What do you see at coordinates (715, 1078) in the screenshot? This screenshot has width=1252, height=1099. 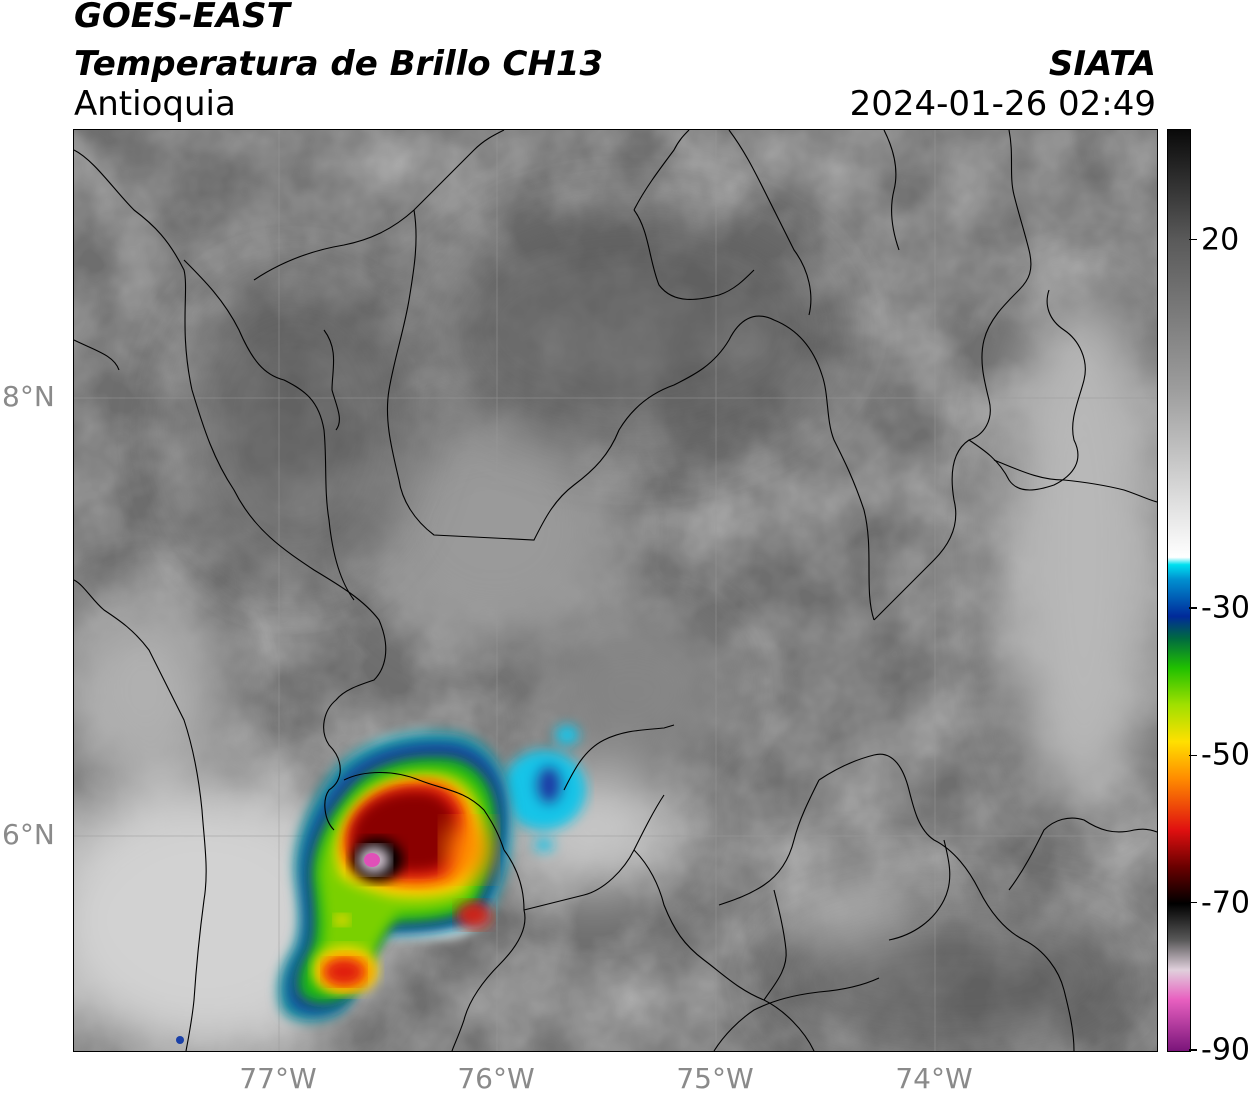 I see `lon-label-75w: 75°W` at bounding box center [715, 1078].